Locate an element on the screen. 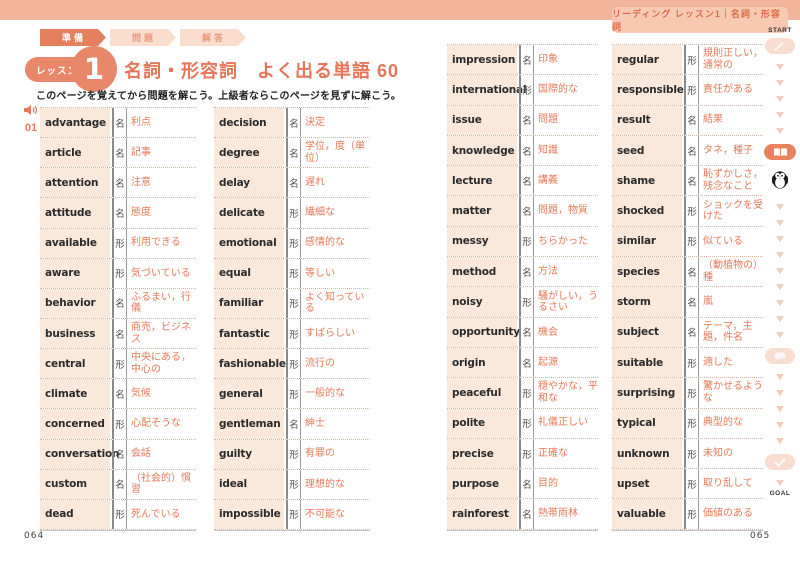 Image resolution: width=800 pixels, height=567 pixels. vocab-word: purpose is located at coordinates (482, 484).